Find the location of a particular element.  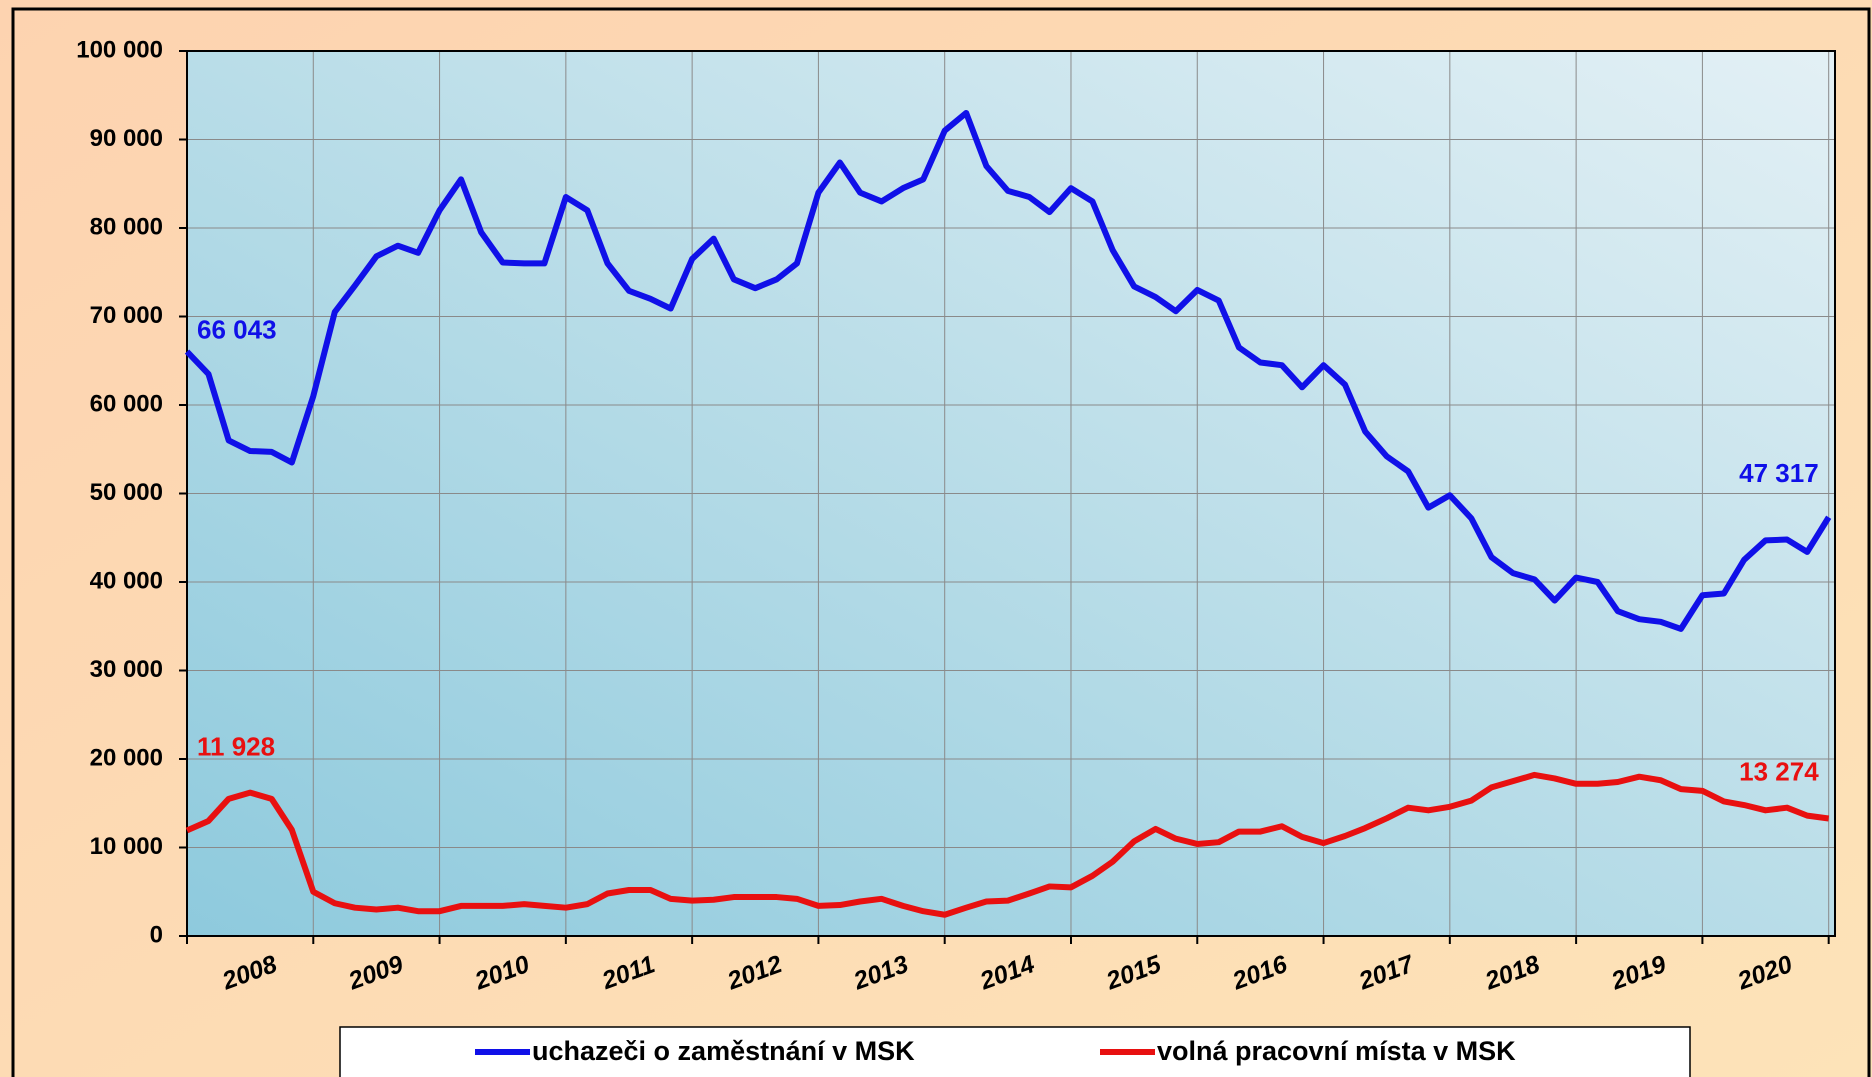

legend-label: uchazeči o zaměstnání v MSK is located at coordinates (723, 1051).